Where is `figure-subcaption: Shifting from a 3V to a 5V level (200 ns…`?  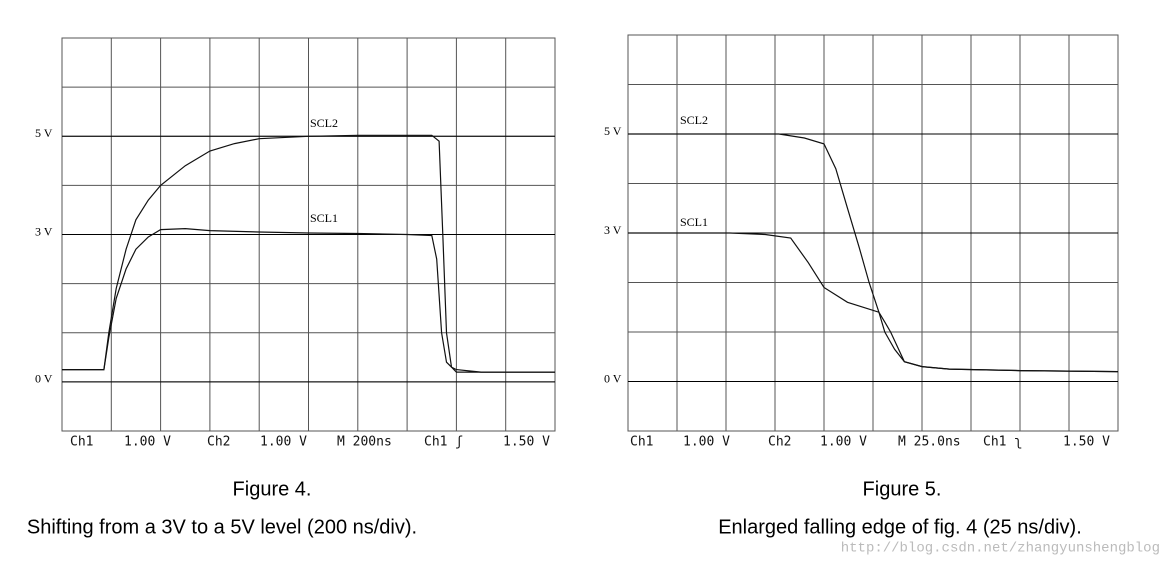 figure-subcaption: Shifting from a 3V to a 5V level (200 ns… is located at coordinates (222, 527).